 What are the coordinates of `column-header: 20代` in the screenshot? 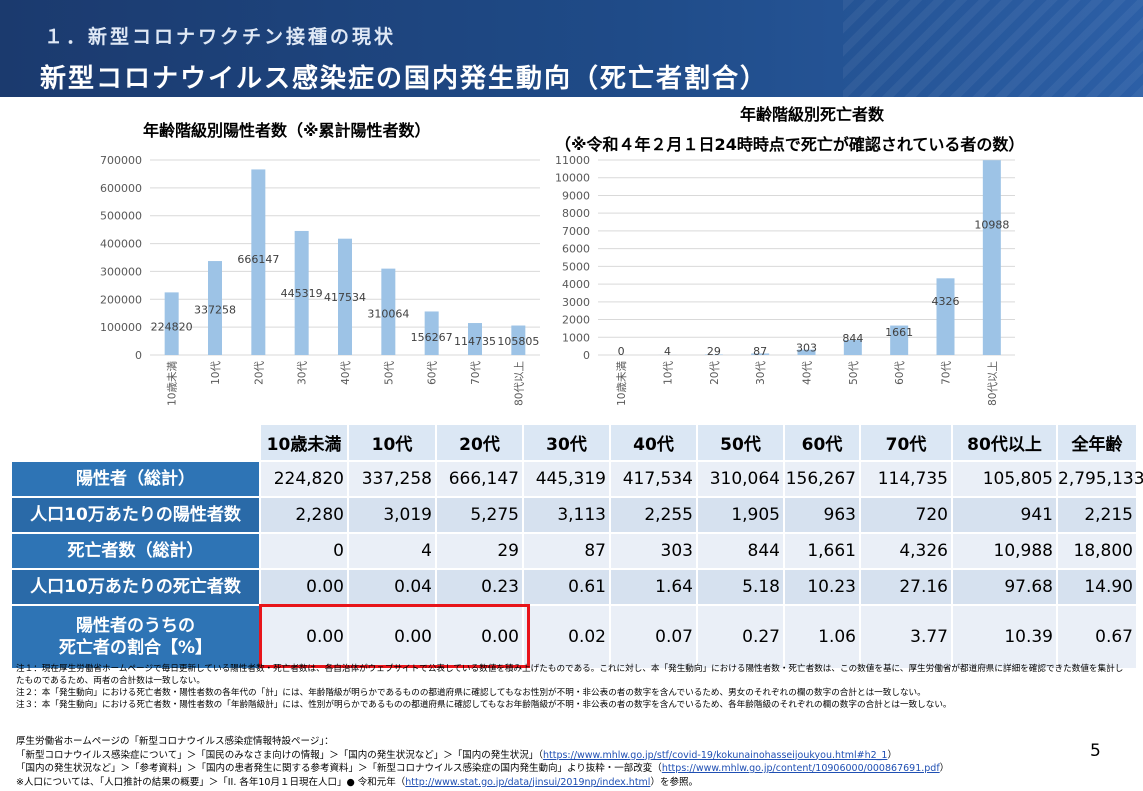 It's located at (479, 442).